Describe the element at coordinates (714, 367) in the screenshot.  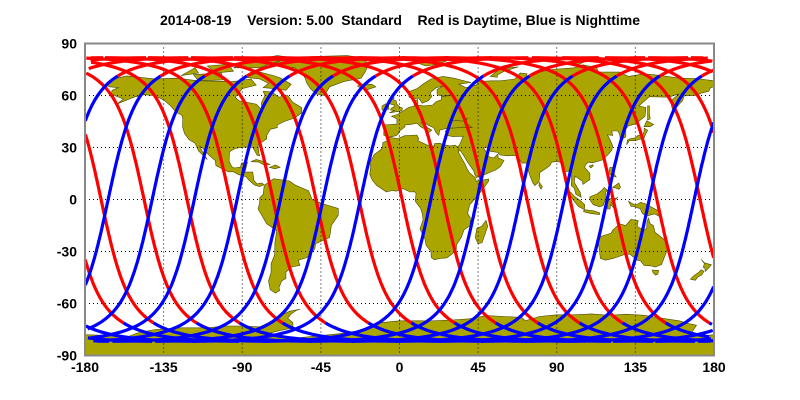
I see `x-tick-label: 180` at that location.